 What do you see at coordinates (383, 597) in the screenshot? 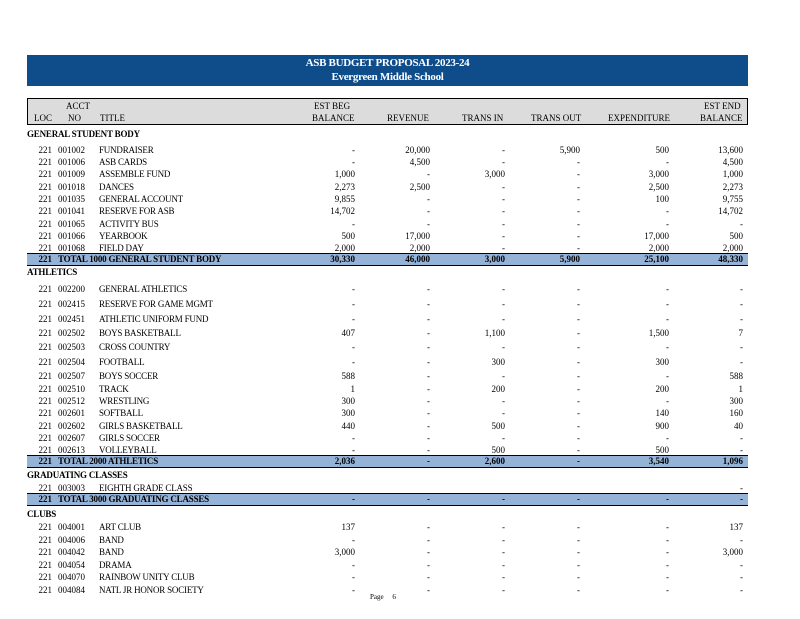
I see `page-footer: Page 6` at bounding box center [383, 597].